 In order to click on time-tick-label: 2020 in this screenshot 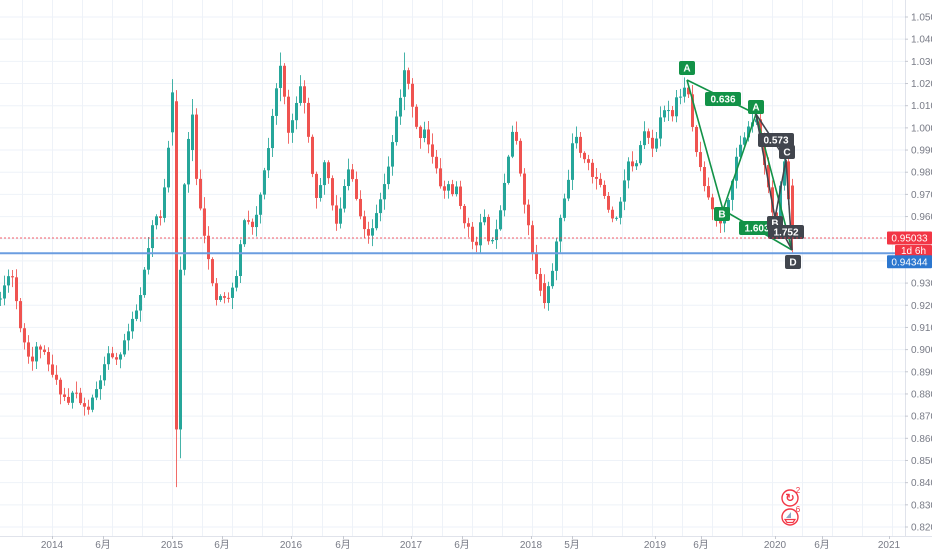, I will do `click(775, 545)`.